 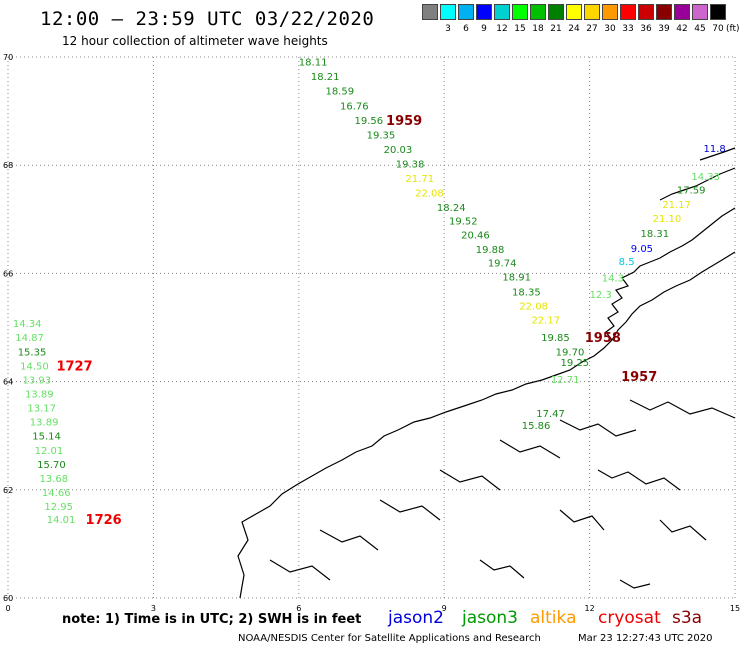 I want to click on color-scale-label: 15, so click(x=520, y=29).